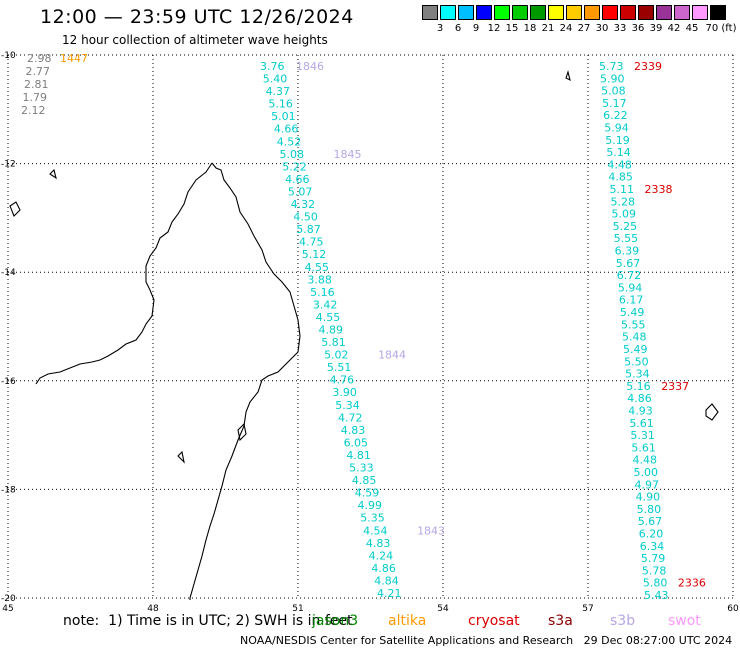 Image resolution: width=740 pixels, height=650 pixels. I want to click on y-tick-label: -14, so click(8, 273).